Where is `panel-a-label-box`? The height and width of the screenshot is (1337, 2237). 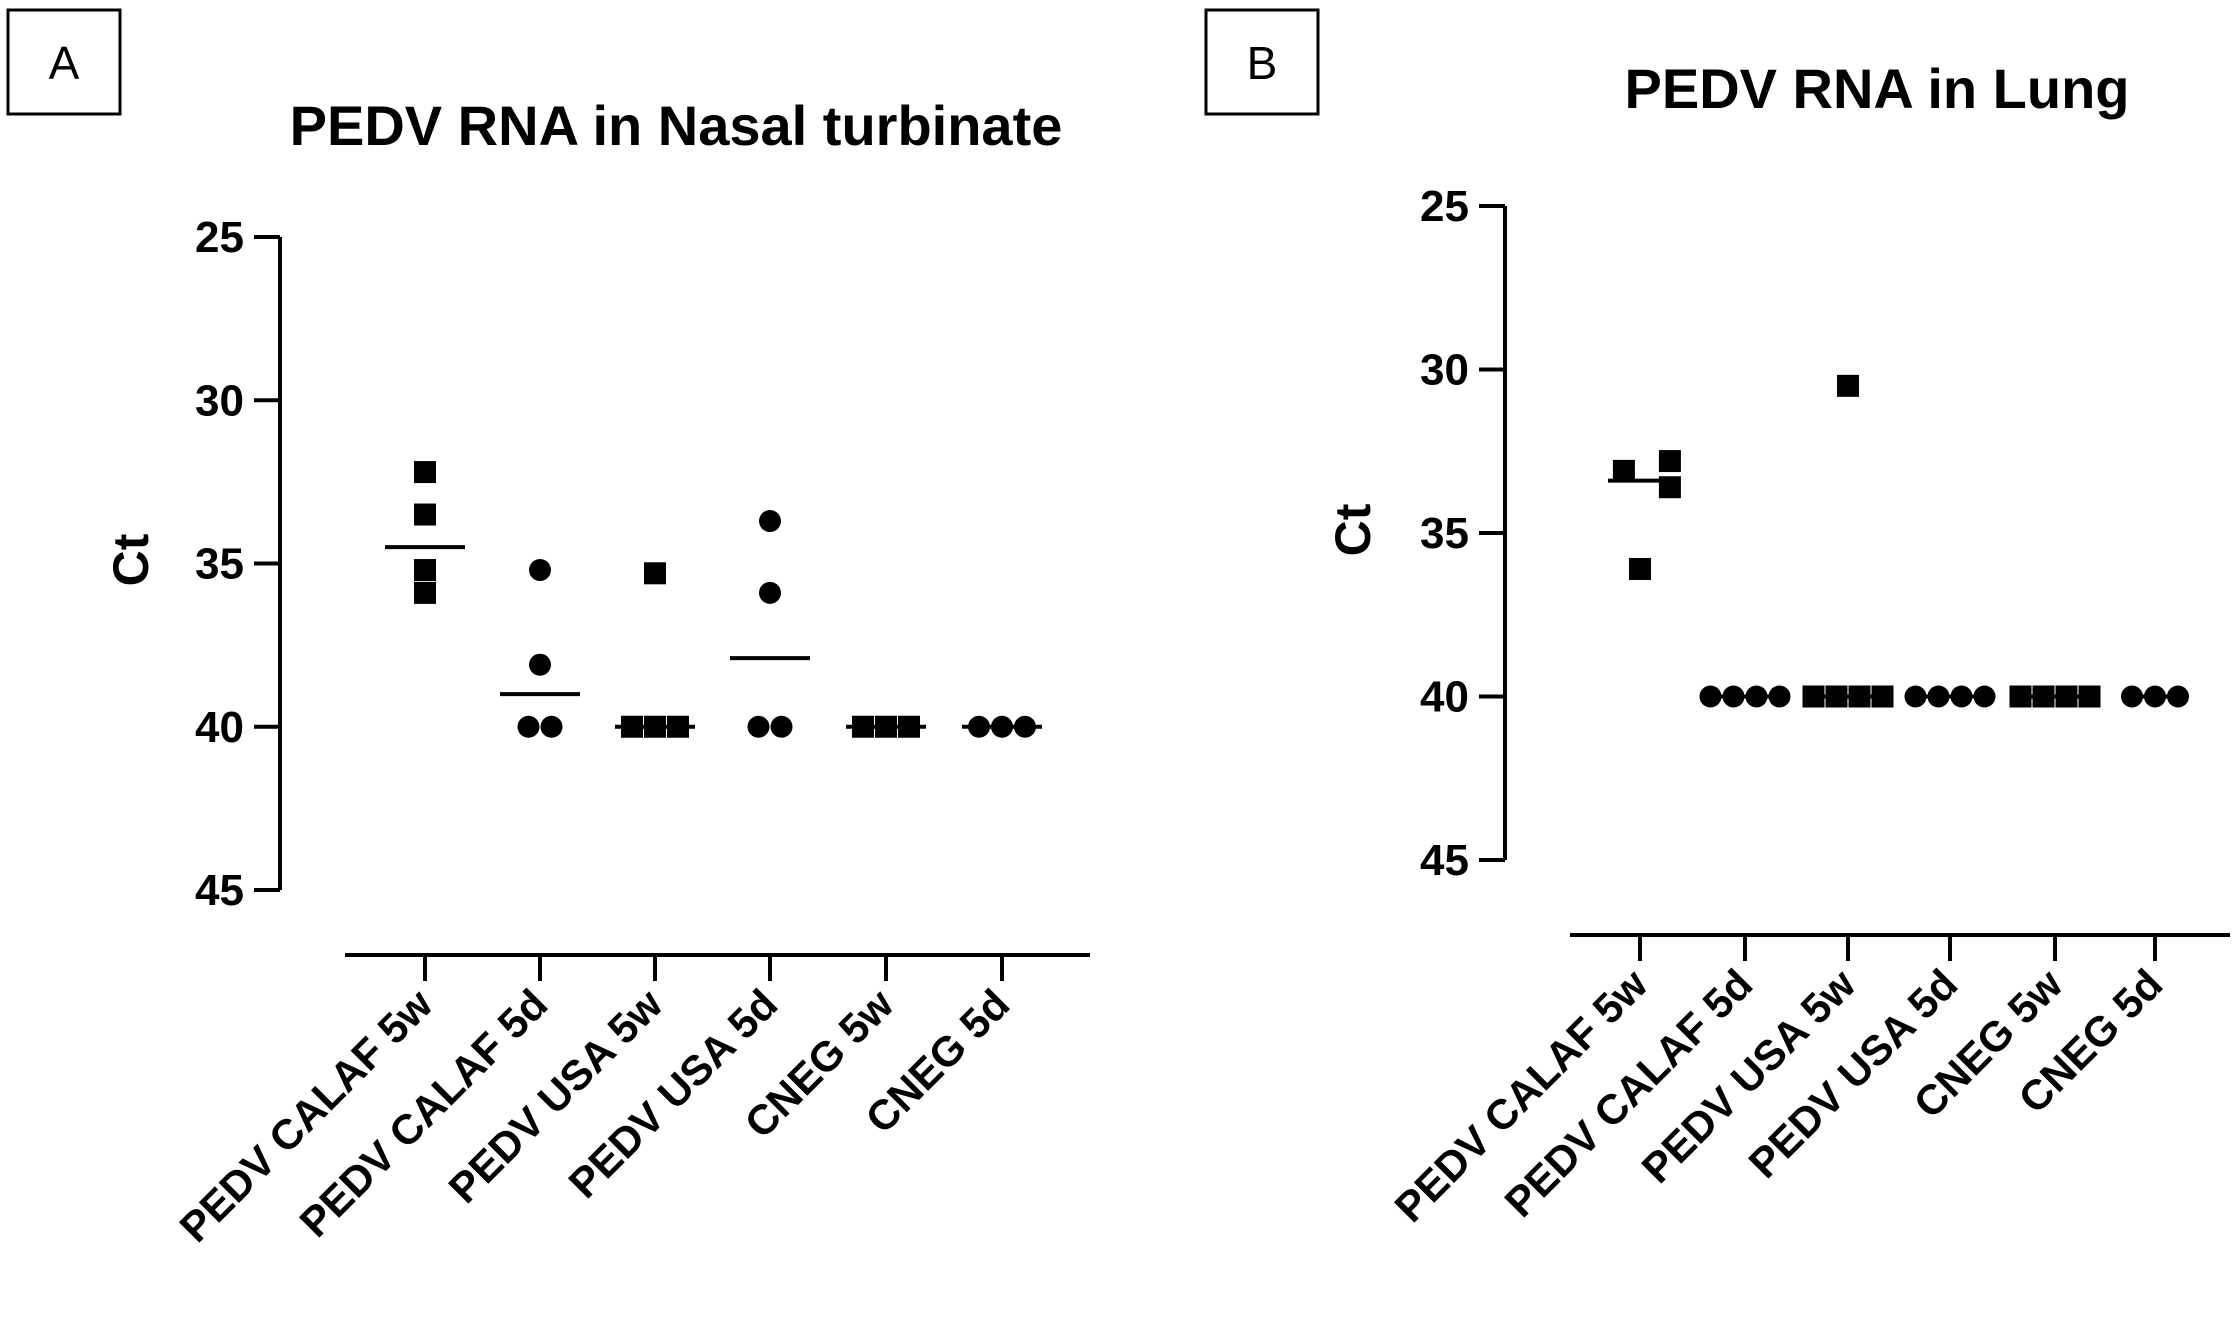 panel-a-label-box is located at coordinates (64, 62).